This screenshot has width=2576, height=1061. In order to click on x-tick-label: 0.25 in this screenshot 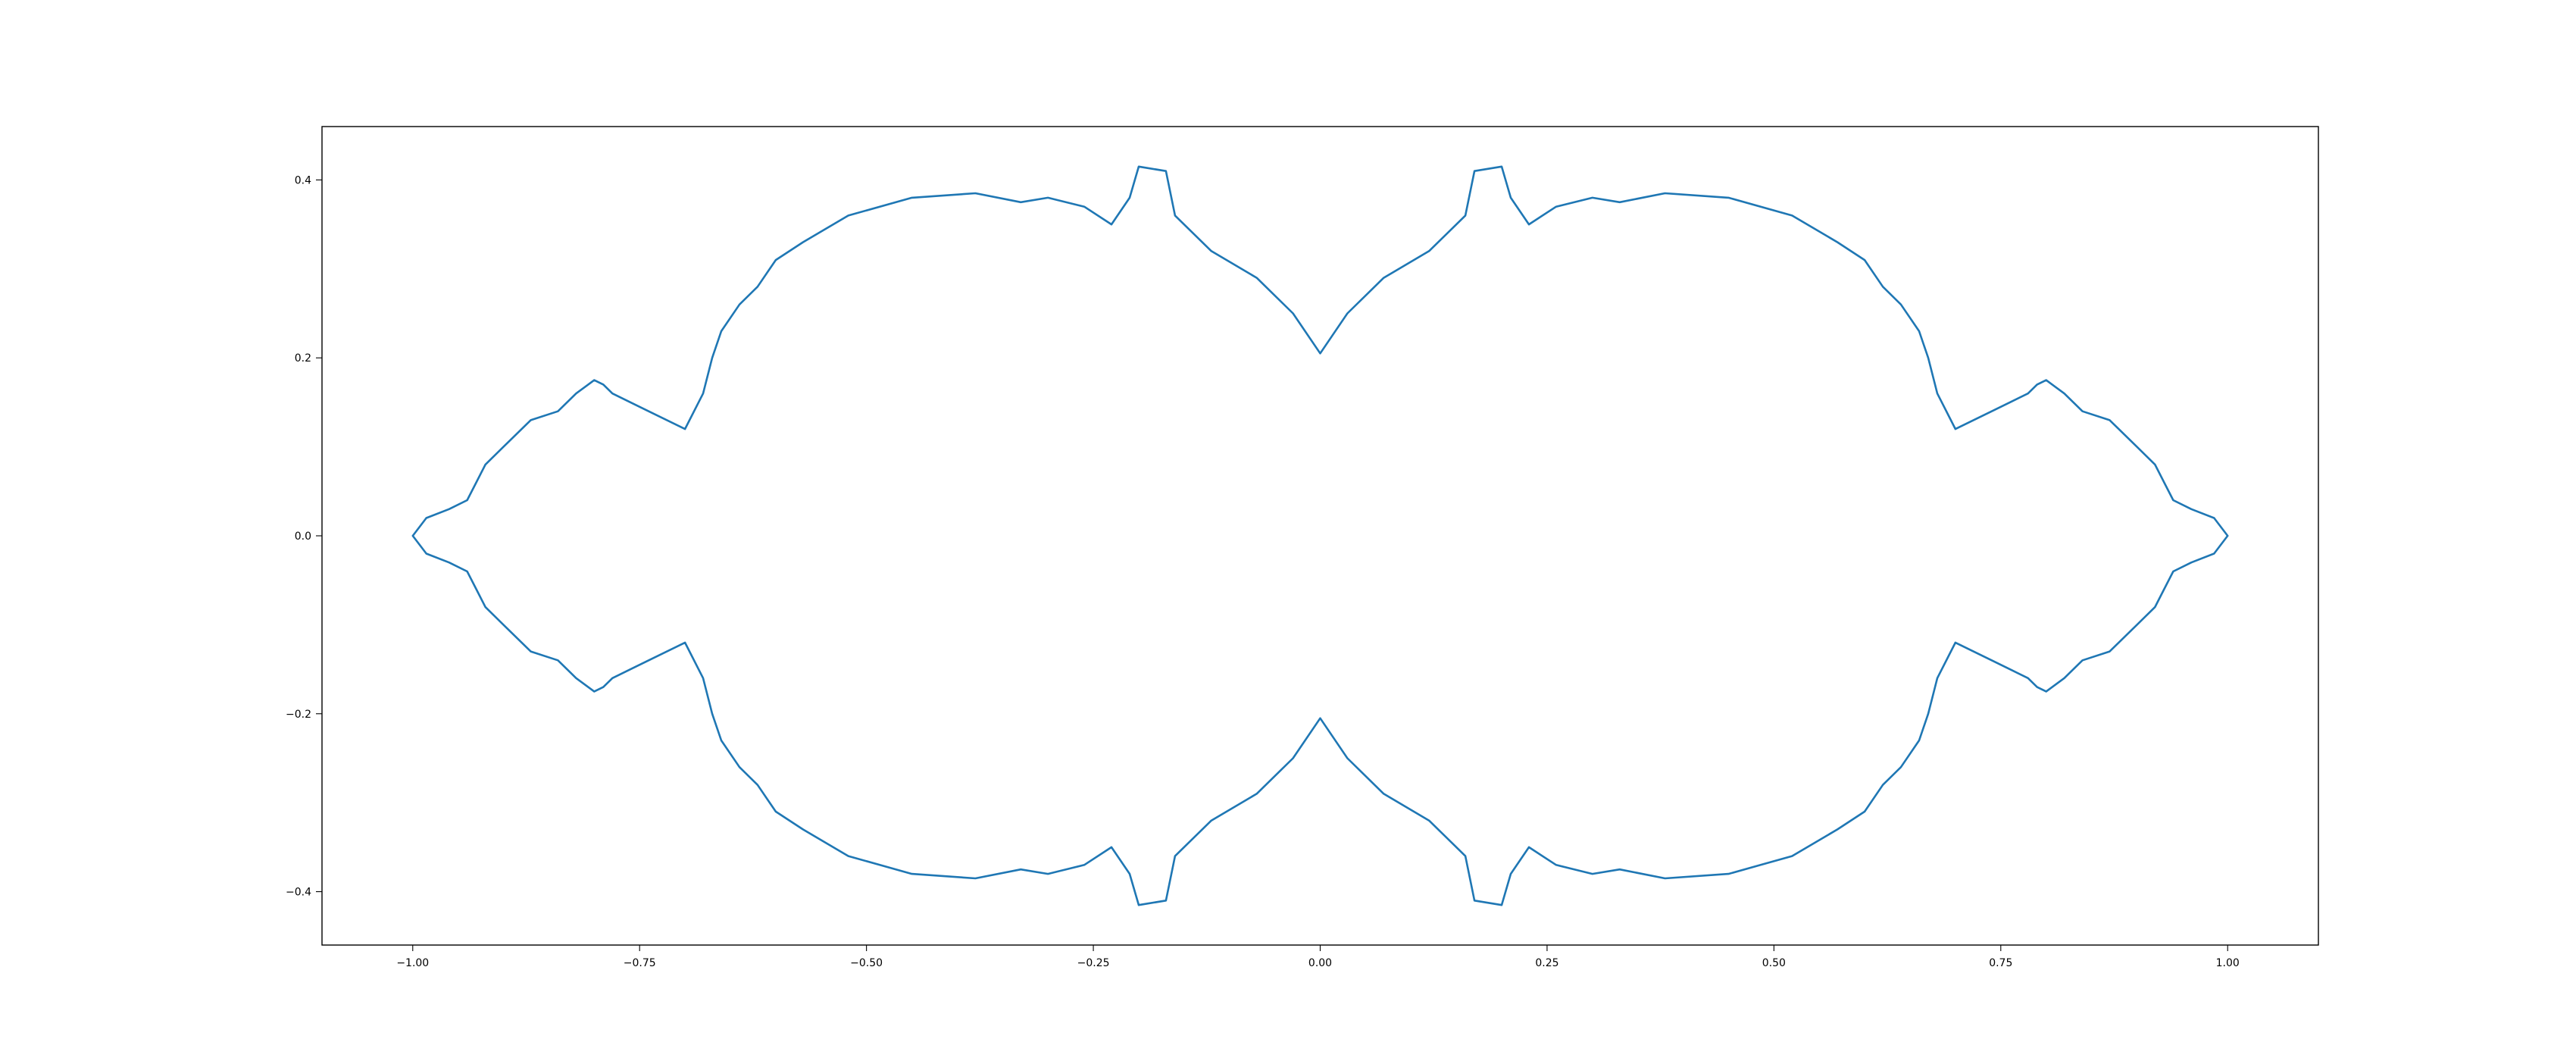, I will do `click(1546, 963)`.